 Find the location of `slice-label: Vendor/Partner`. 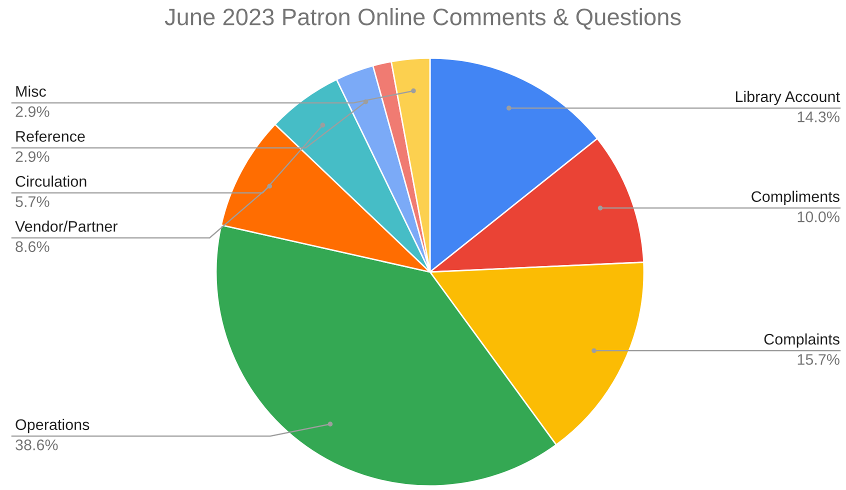

slice-label: Vendor/Partner is located at coordinates (66, 226).